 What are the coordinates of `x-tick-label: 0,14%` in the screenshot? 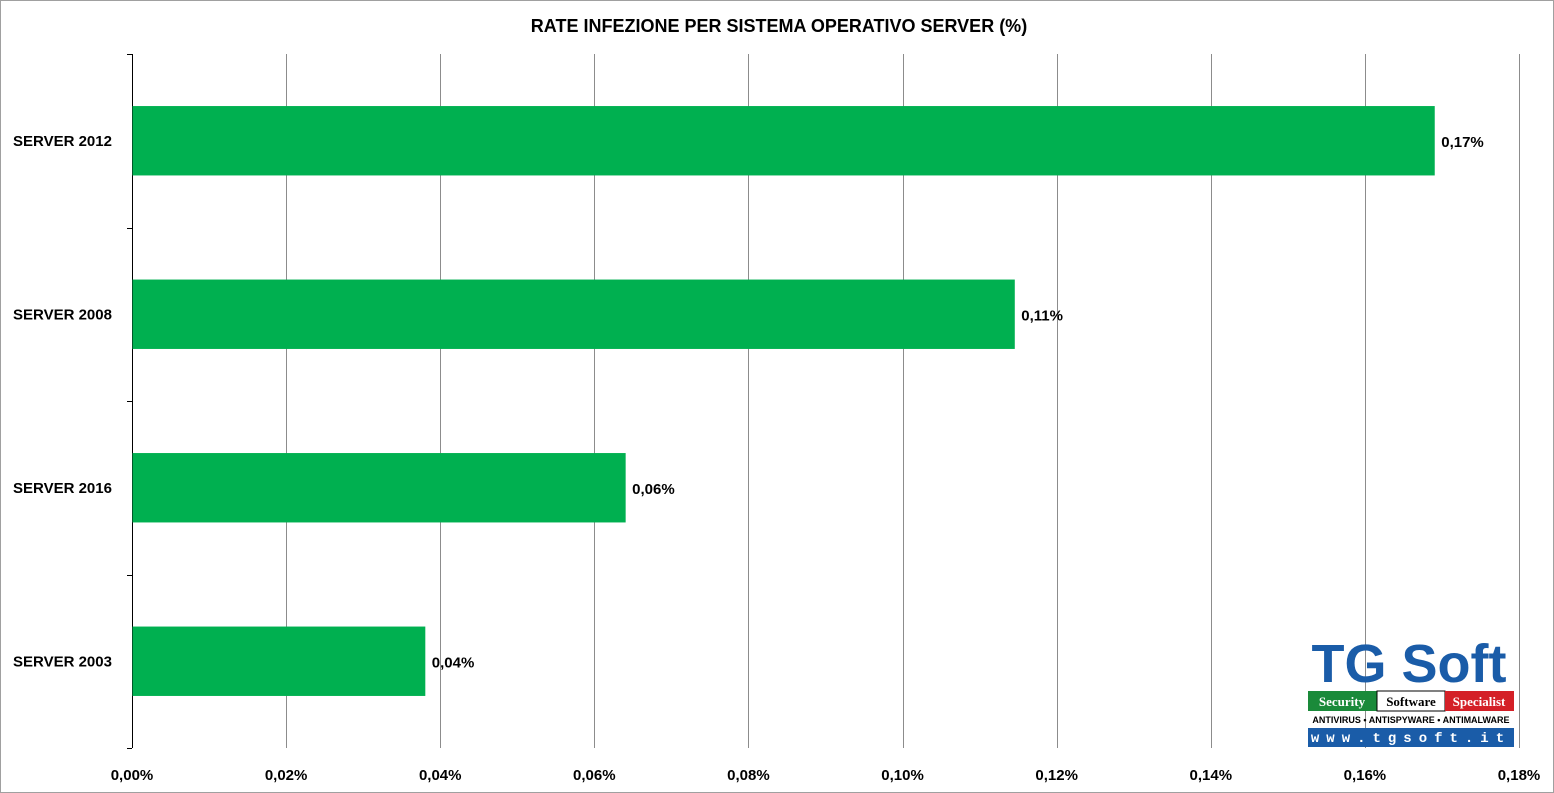 It's located at (1211, 775).